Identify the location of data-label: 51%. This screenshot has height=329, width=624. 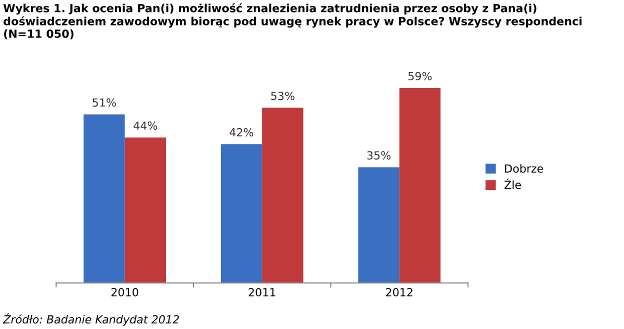
(104, 102).